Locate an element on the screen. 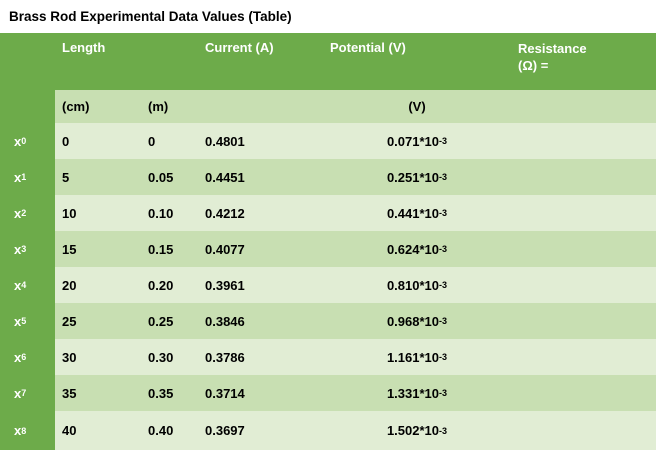 Image resolution: width=664 pixels, height=454 pixels. cell-potential: 0.251*10 -3 is located at coordinates (417, 177).